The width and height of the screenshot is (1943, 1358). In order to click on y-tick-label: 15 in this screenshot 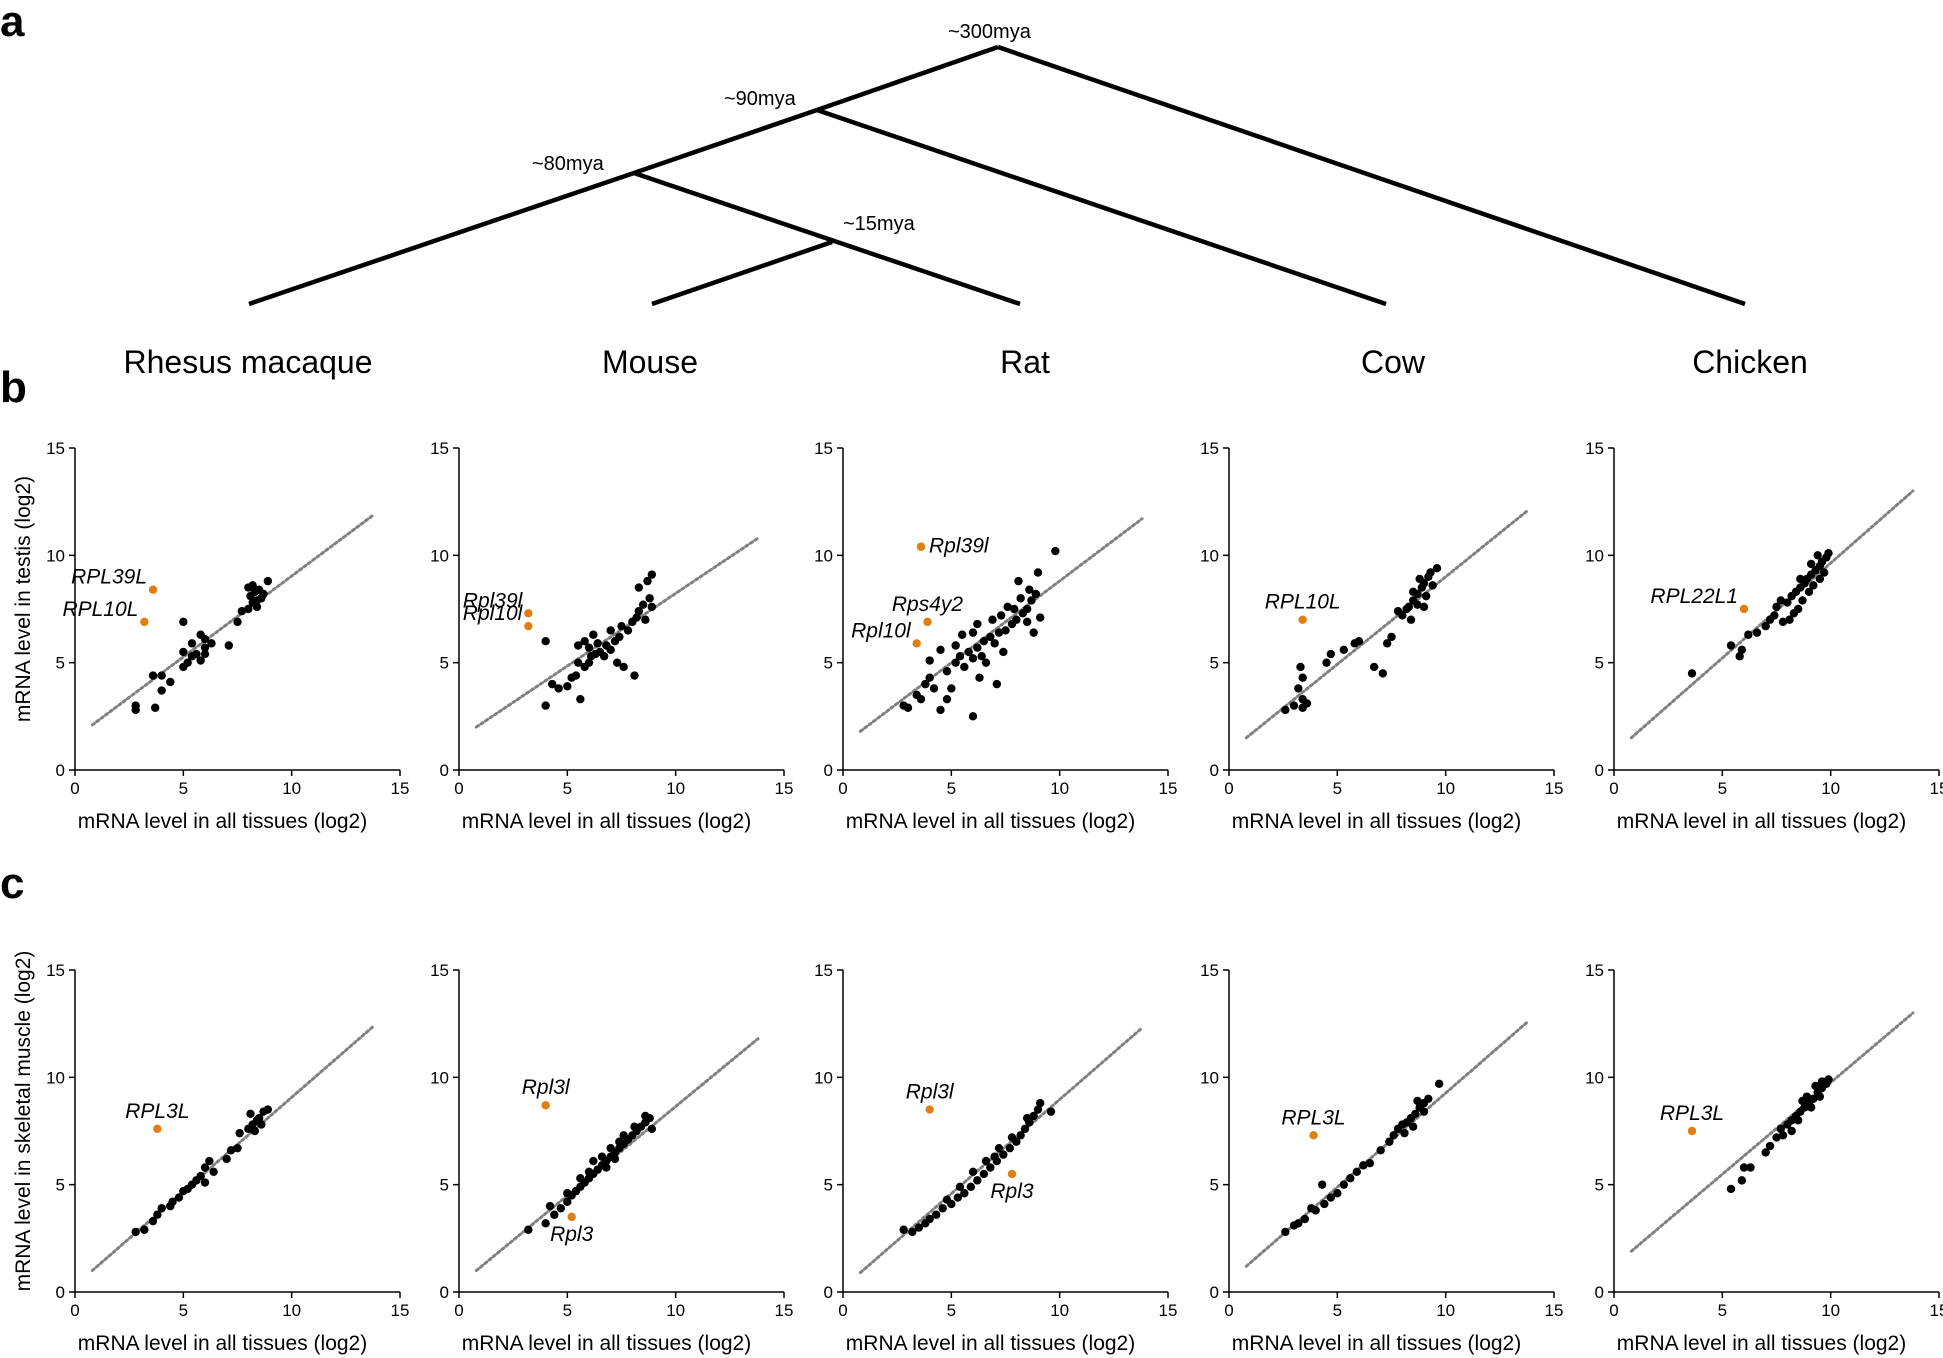, I will do `click(55, 970)`.